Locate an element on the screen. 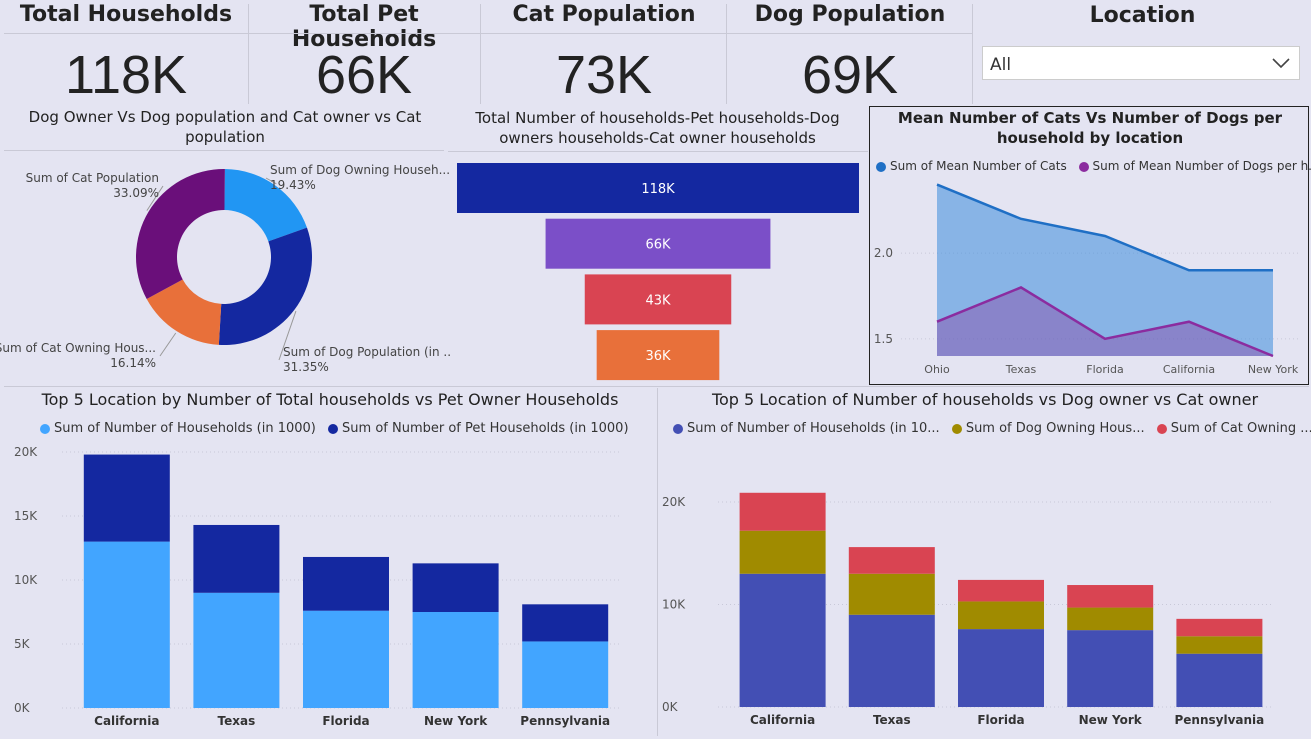  location-dropdown-value: All is located at coordinates (1001, 65).